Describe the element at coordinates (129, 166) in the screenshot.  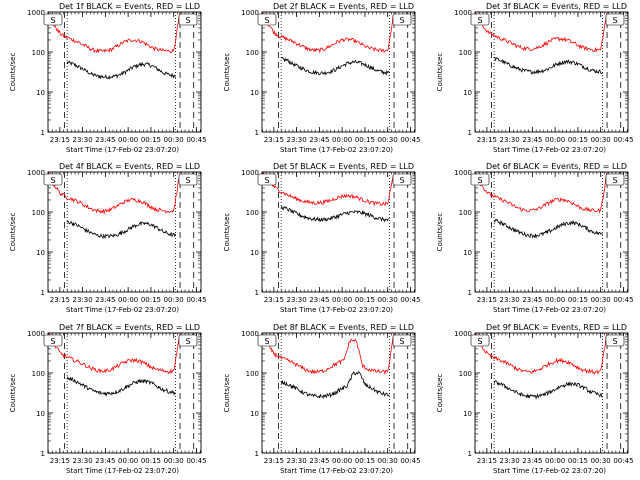
I see `chart-title: Det 4f BLACK = Events, RED = LLD` at that location.